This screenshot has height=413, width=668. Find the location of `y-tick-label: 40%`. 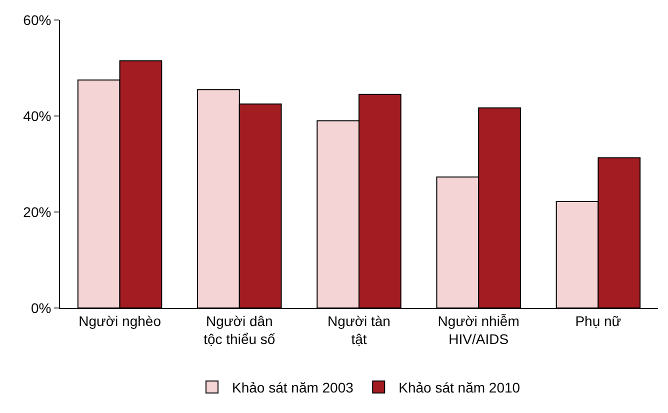

y-tick-label: 40% is located at coordinates (37, 116).